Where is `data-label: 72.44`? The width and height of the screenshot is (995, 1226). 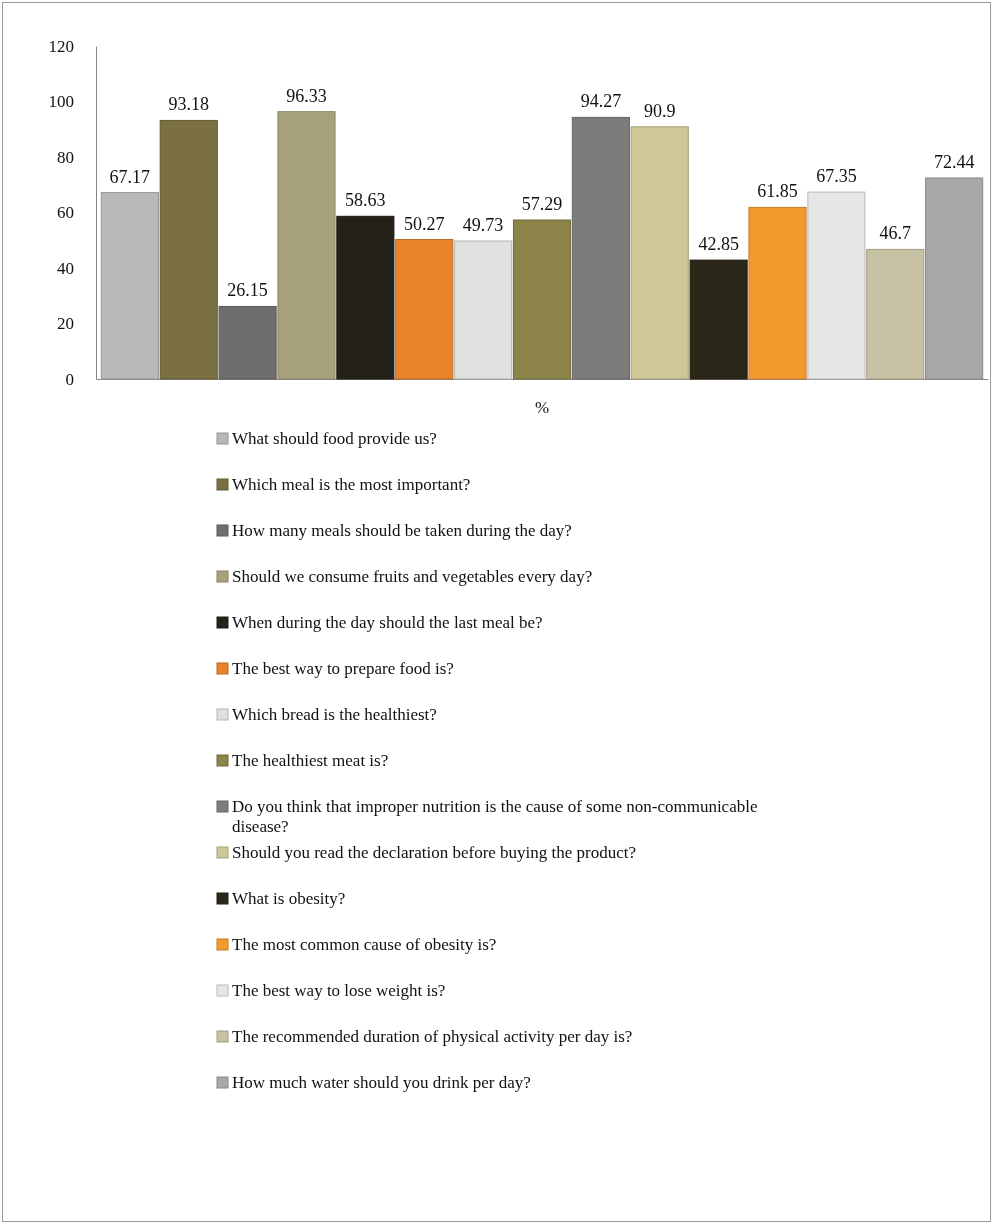 data-label: 72.44 is located at coordinates (954, 161).